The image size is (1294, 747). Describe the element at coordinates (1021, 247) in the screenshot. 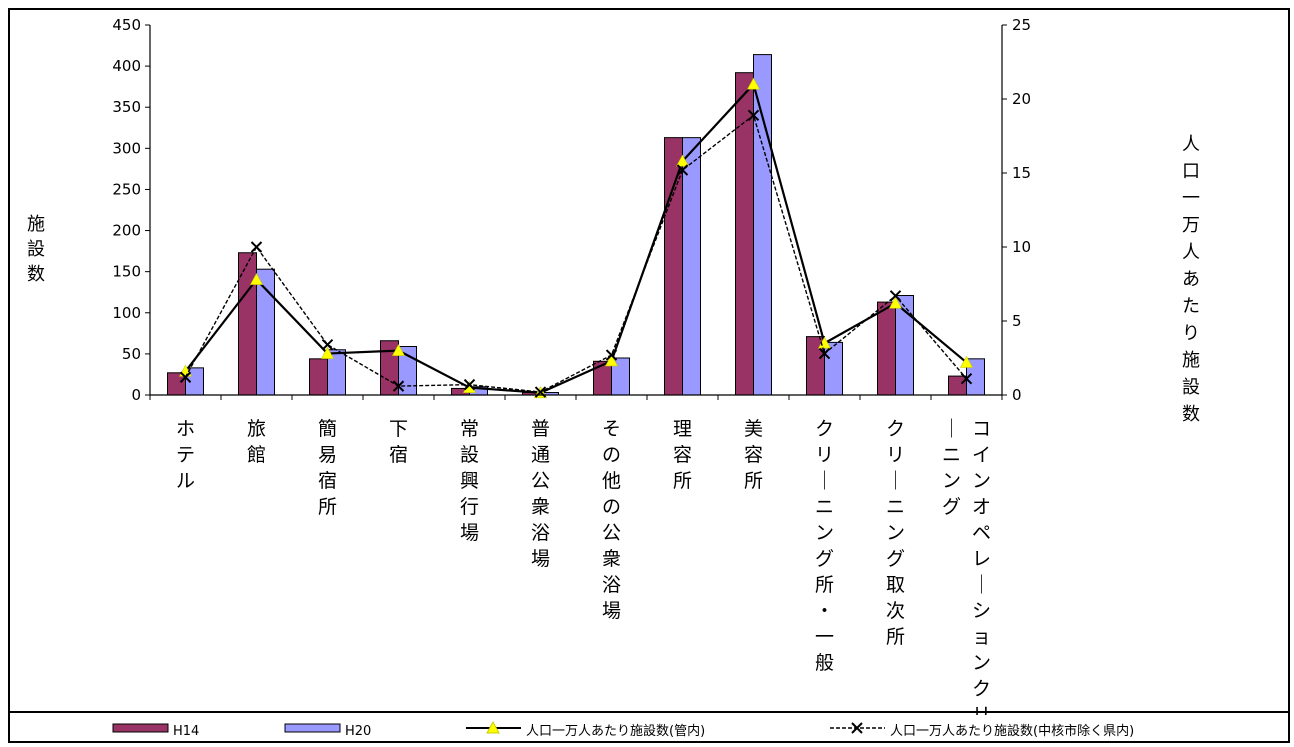

I see `right-tick-label: 10` at that location.